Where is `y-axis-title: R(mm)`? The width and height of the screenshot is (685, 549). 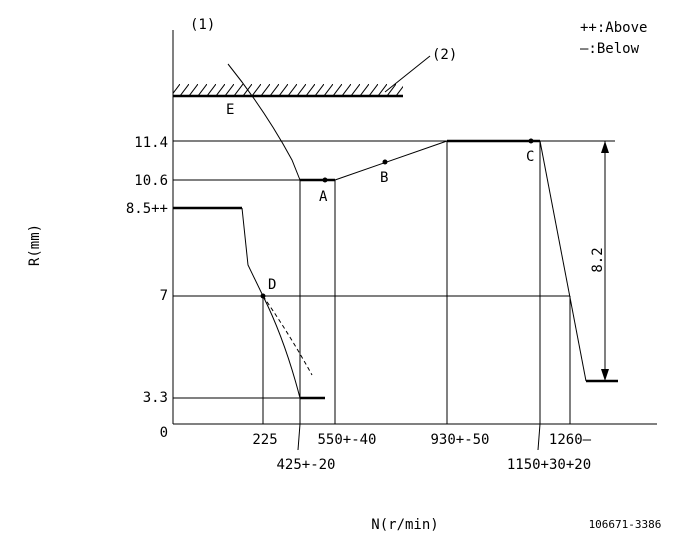 y-axis-title: R(mm) is located at coordinates (35, 245).